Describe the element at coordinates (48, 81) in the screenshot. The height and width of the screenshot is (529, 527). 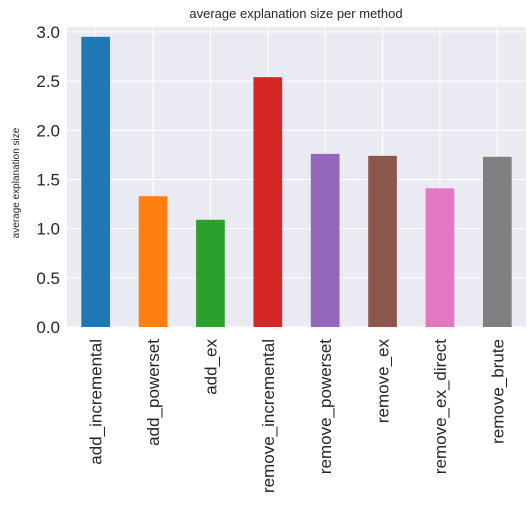
I see `y-tick-label: 2.5` at that location.